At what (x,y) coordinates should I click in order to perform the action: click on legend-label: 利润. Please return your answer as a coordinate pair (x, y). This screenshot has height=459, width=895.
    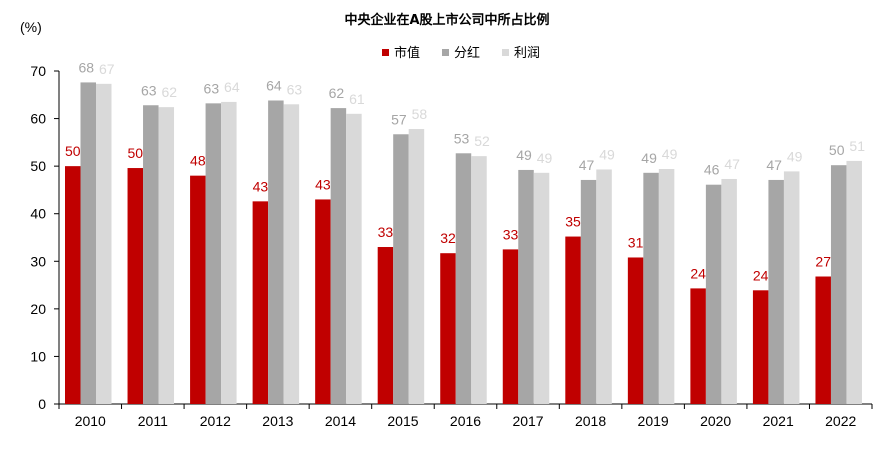
    Looking at the image, I should click on (527, 53).